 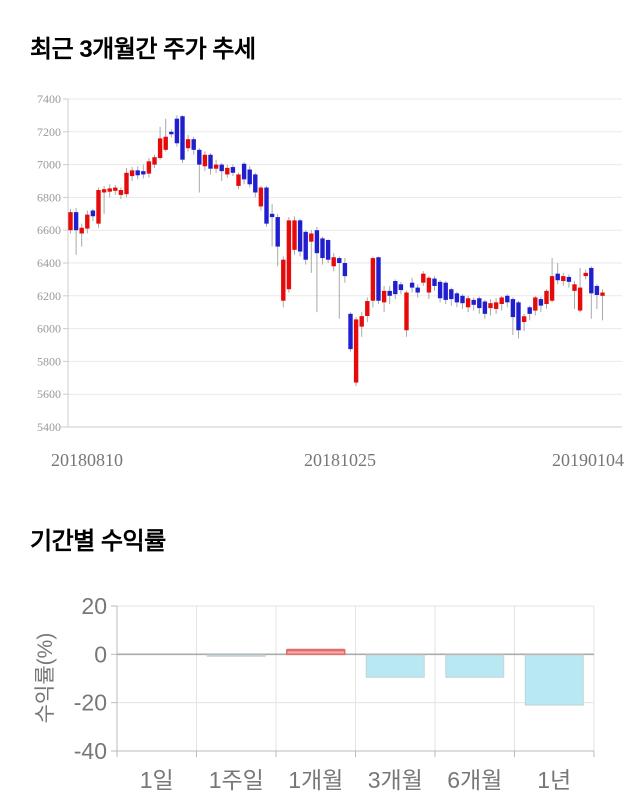 I want to click on y-tick-label: 6200, so click(x=49, y=296).